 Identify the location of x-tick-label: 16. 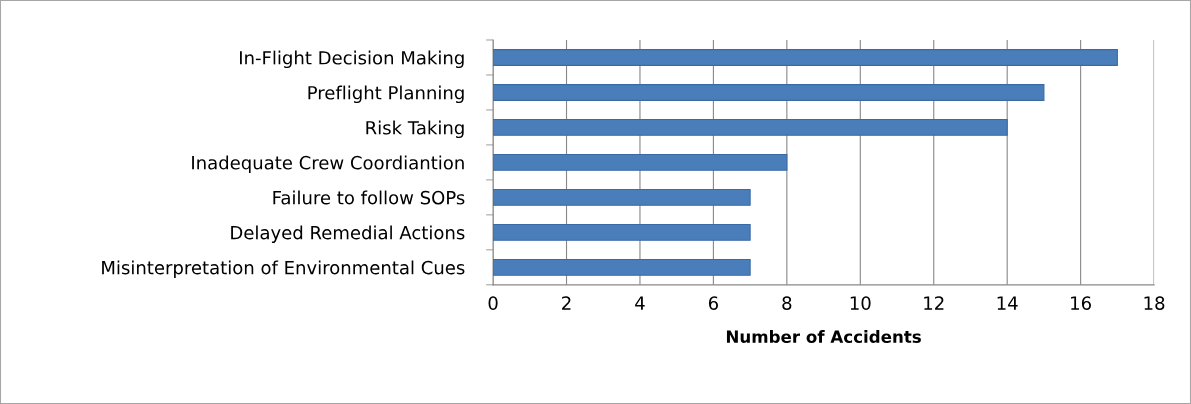
(1081, 303).